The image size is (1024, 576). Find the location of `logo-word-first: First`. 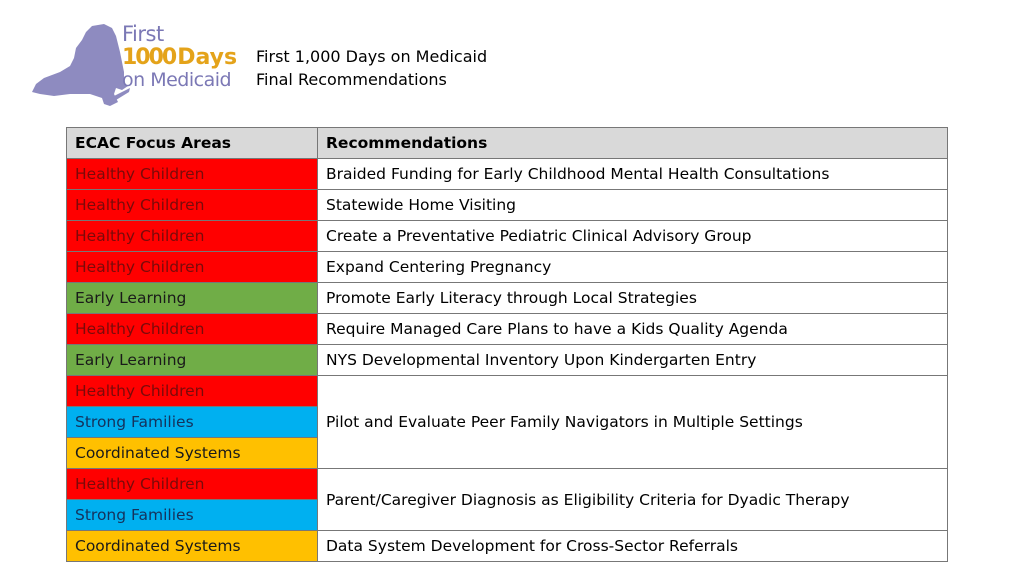

logo-word-first: First is located at coordinates (143, 34).